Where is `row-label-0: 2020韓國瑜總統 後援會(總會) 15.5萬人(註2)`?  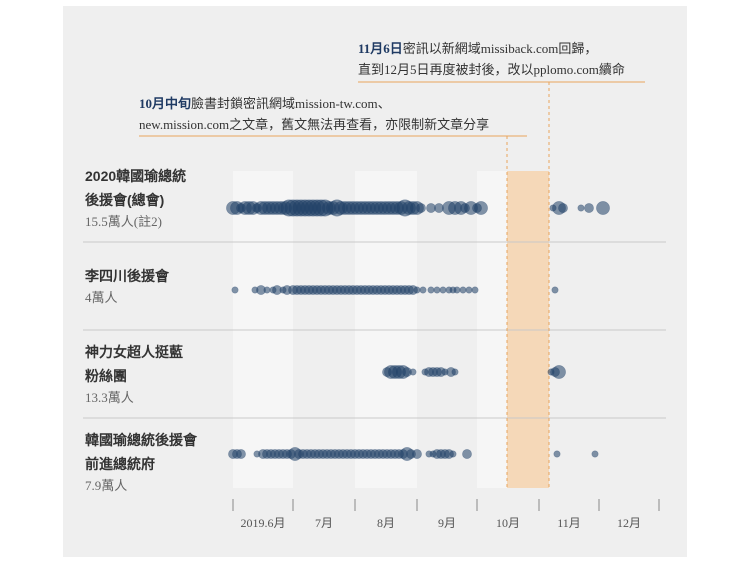
row-label-0: 2020韓國瑜總統 後援會(總會) 15.5萬人(註2) is located at coordinates (155, 198).